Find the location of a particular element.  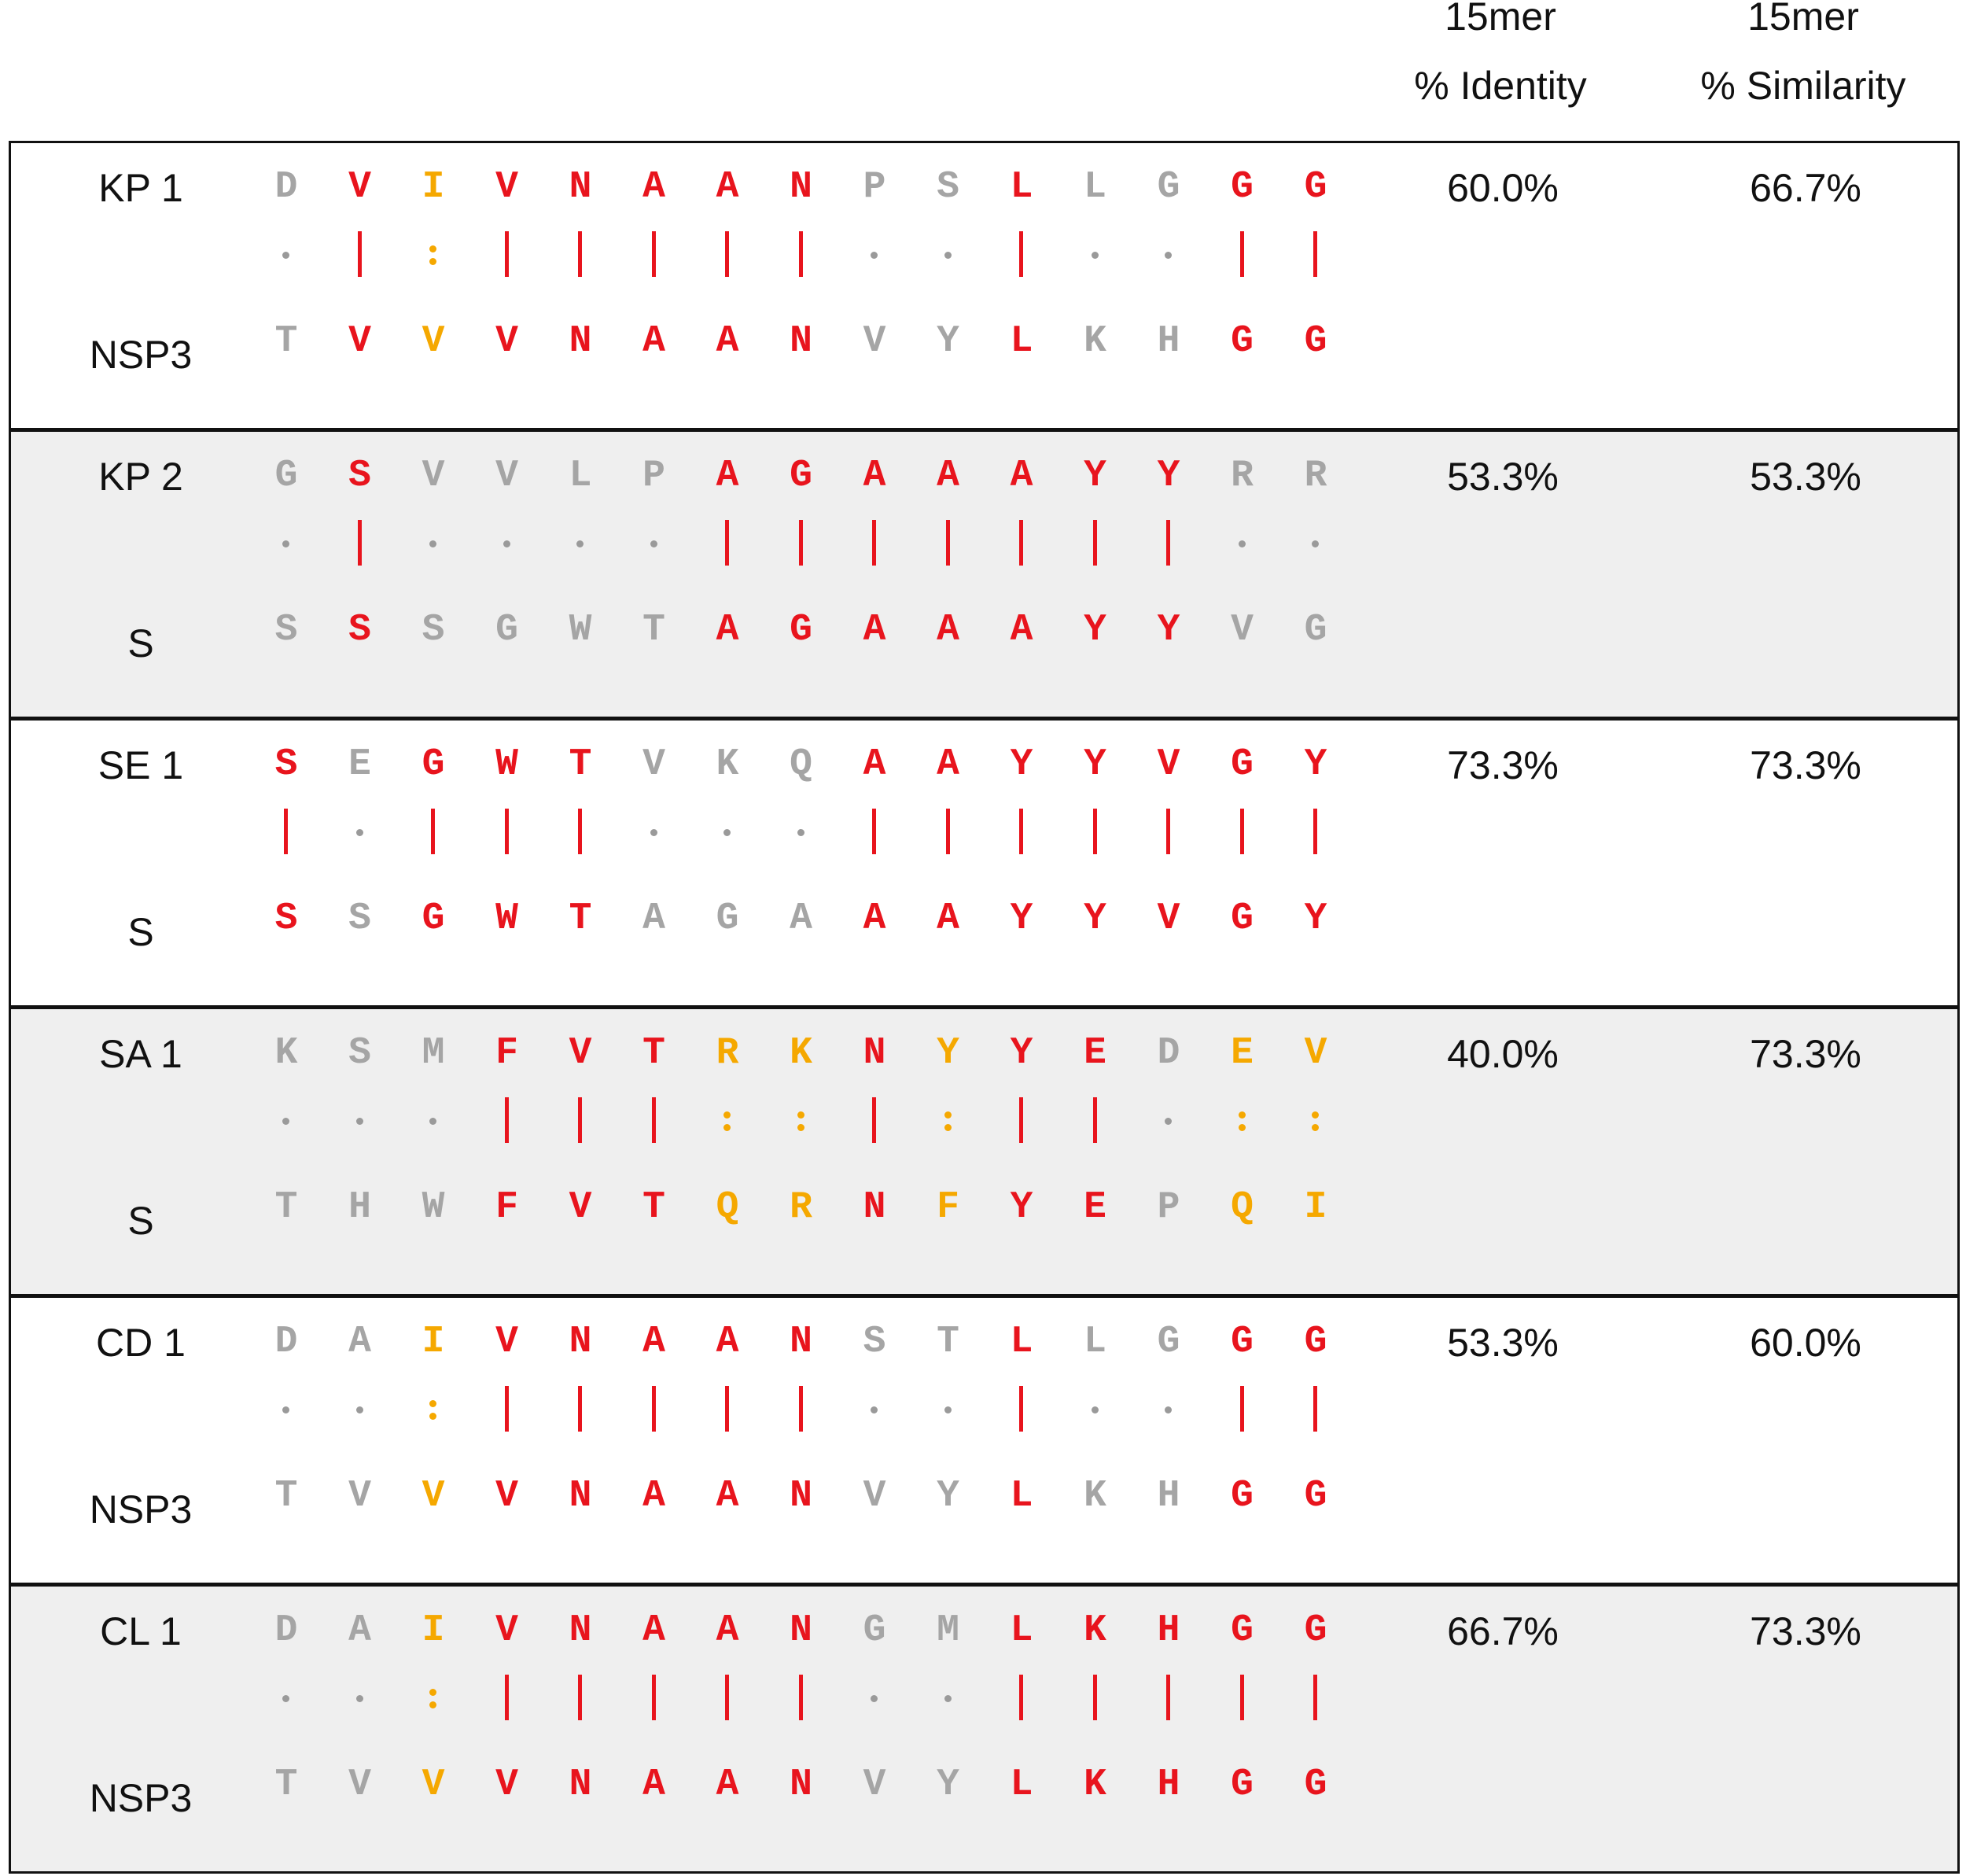

residue-top: R is located at coordinates (1243, 476).